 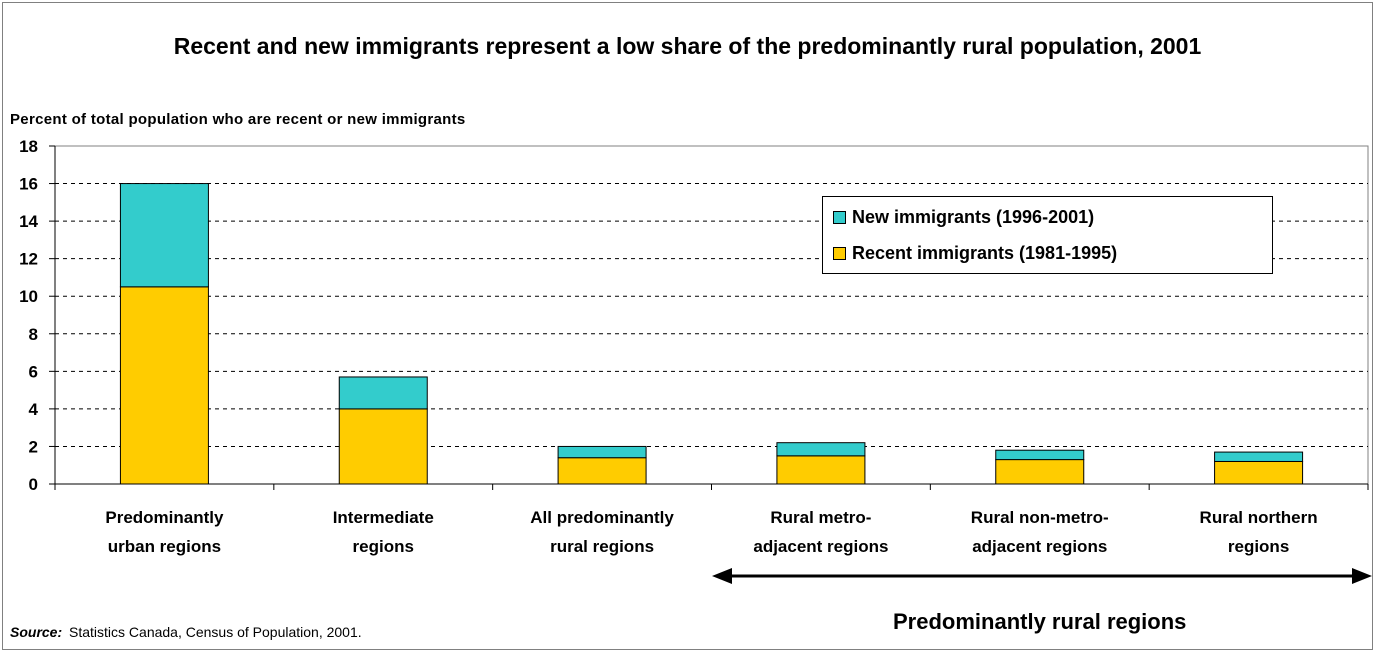 I want to click on y-tick-label: 18, so click(x=28, y=146).